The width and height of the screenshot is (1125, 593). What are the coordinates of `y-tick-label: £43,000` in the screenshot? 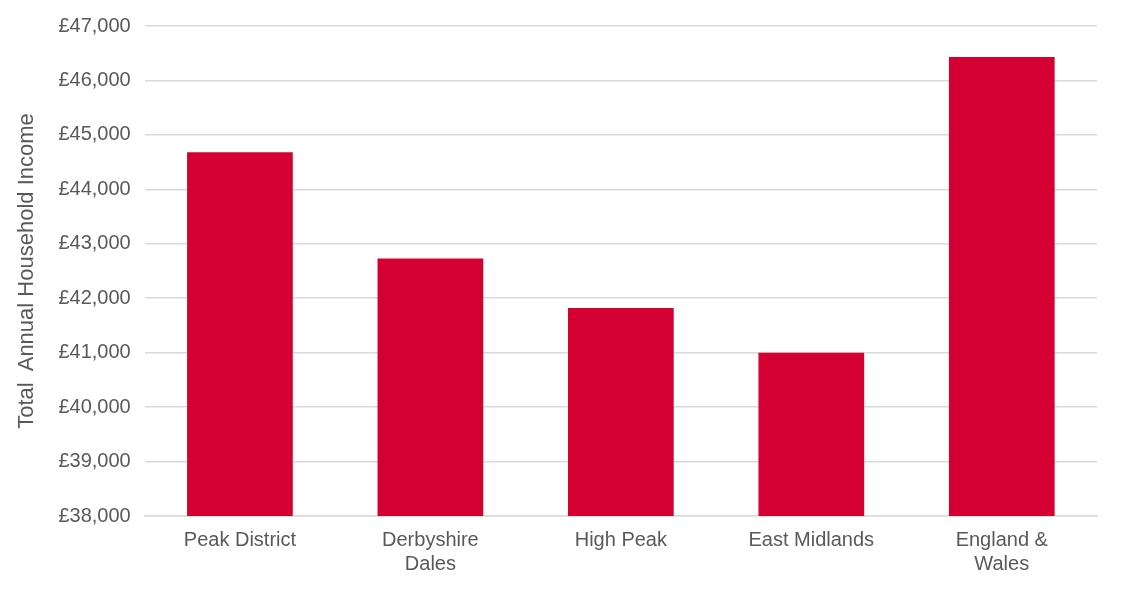 It's located at (94, 242).